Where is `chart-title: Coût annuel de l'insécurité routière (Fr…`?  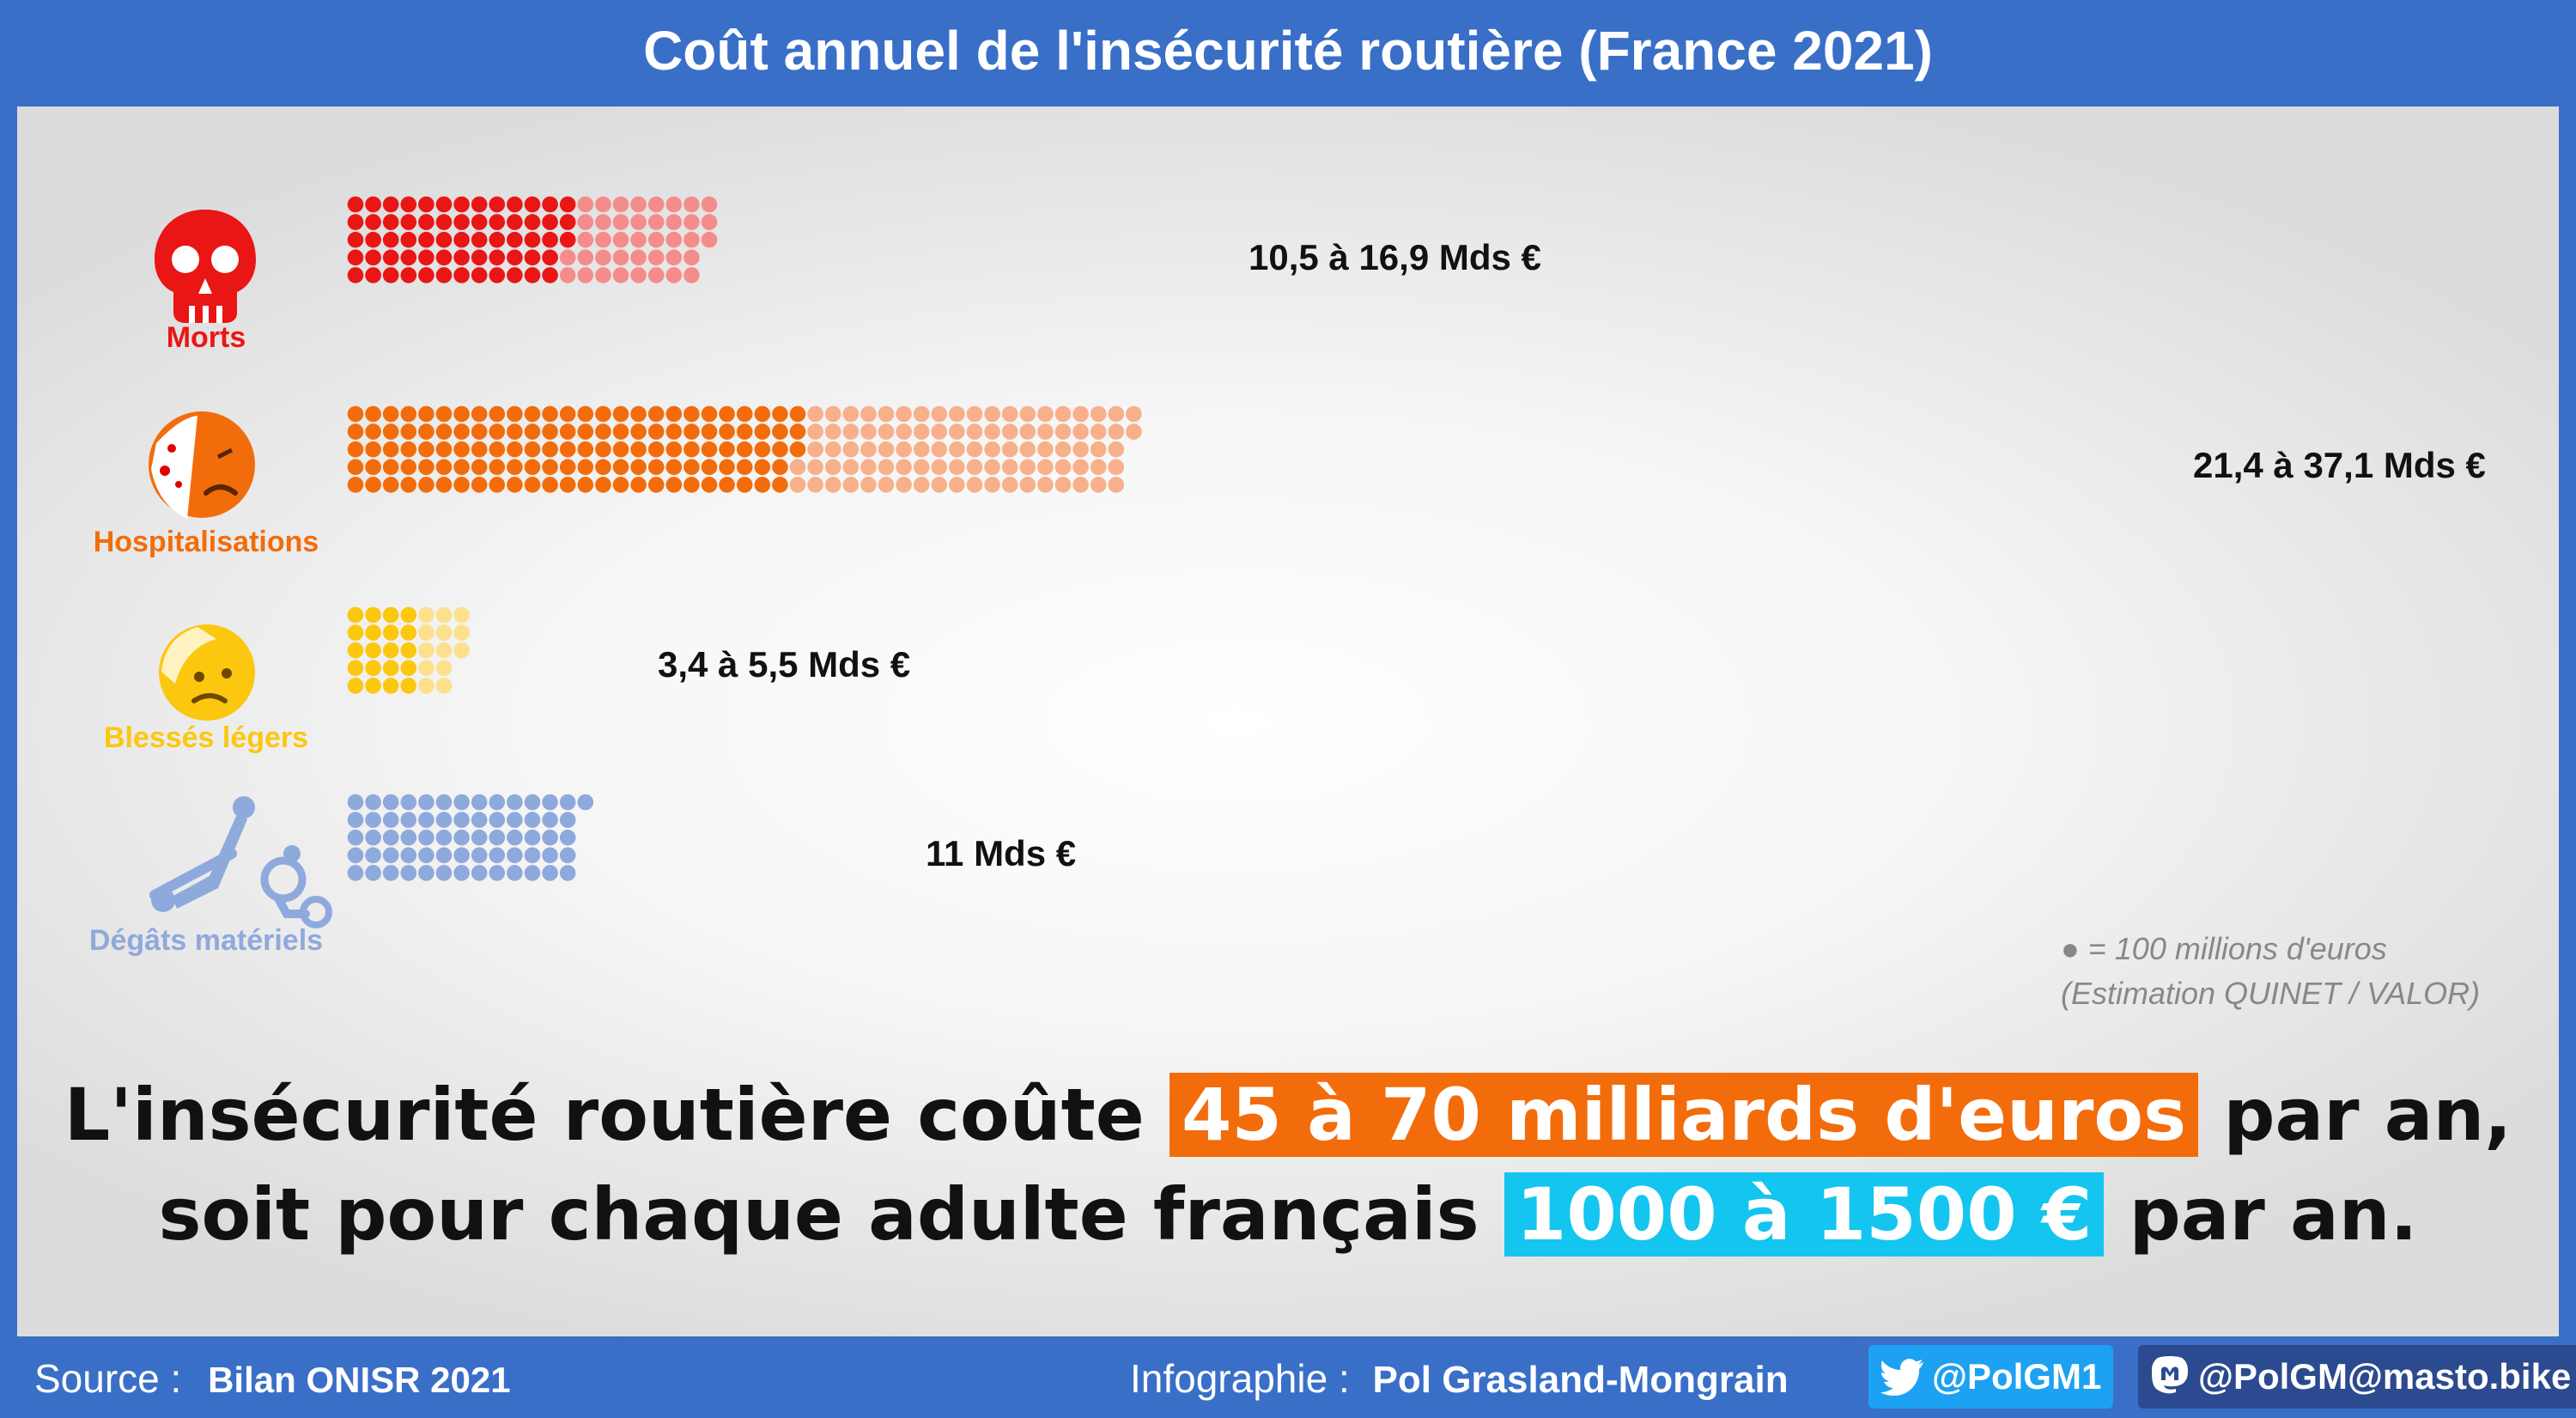
chart-title: Coût annuel de l'insécurité routière (Fr… is located at coordinates (1288, 51).